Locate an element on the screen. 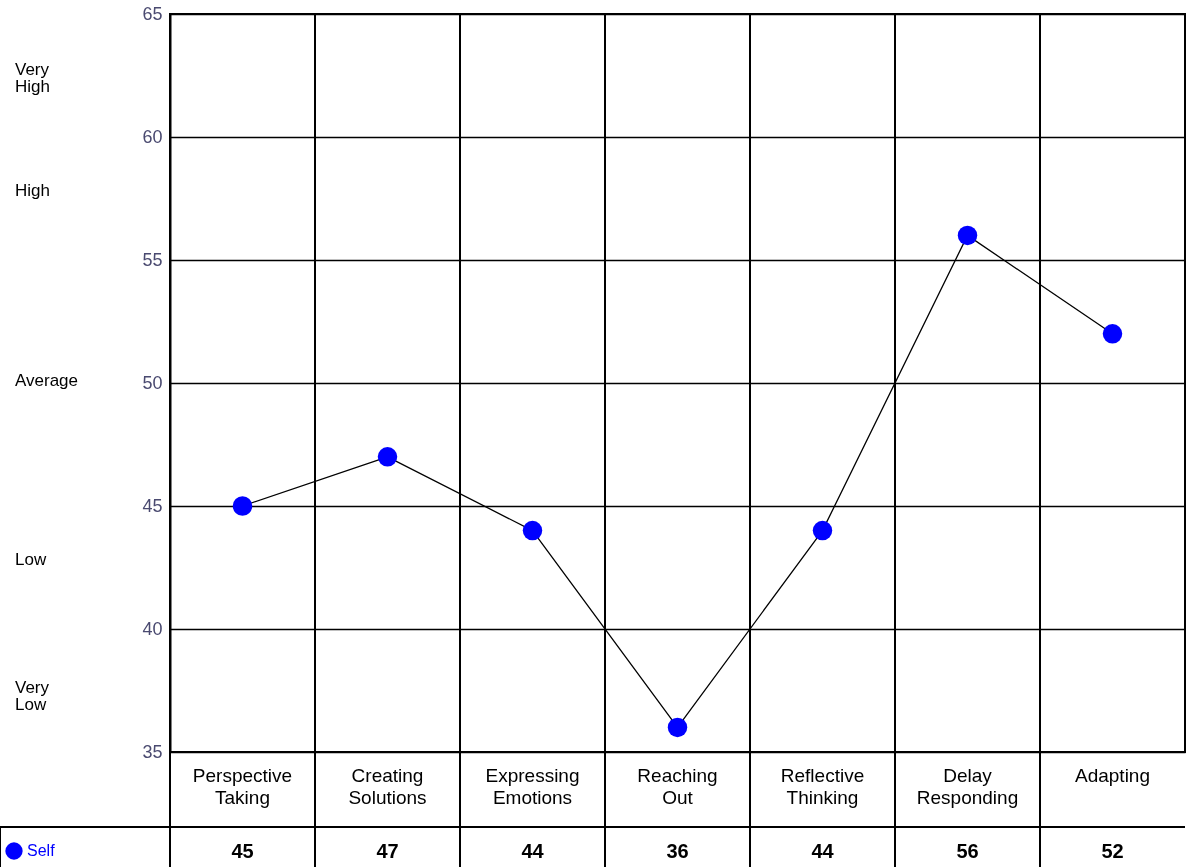 This screenshot has height=867, width=1191. text: Low is located at coordinates (31, 560).